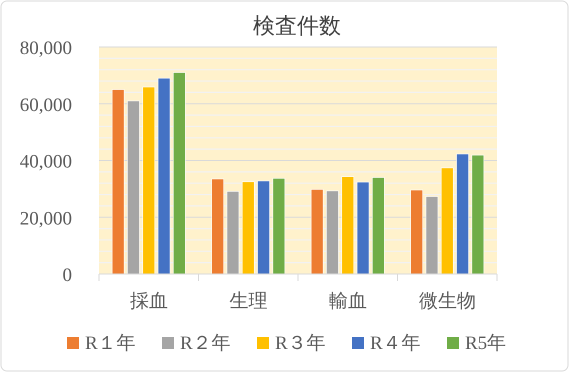 The width and height of the screenshot is (575, 374). Describe the element at coordinates (110, 343) in the screenshot. I see `legend-label: R１年` at that location.